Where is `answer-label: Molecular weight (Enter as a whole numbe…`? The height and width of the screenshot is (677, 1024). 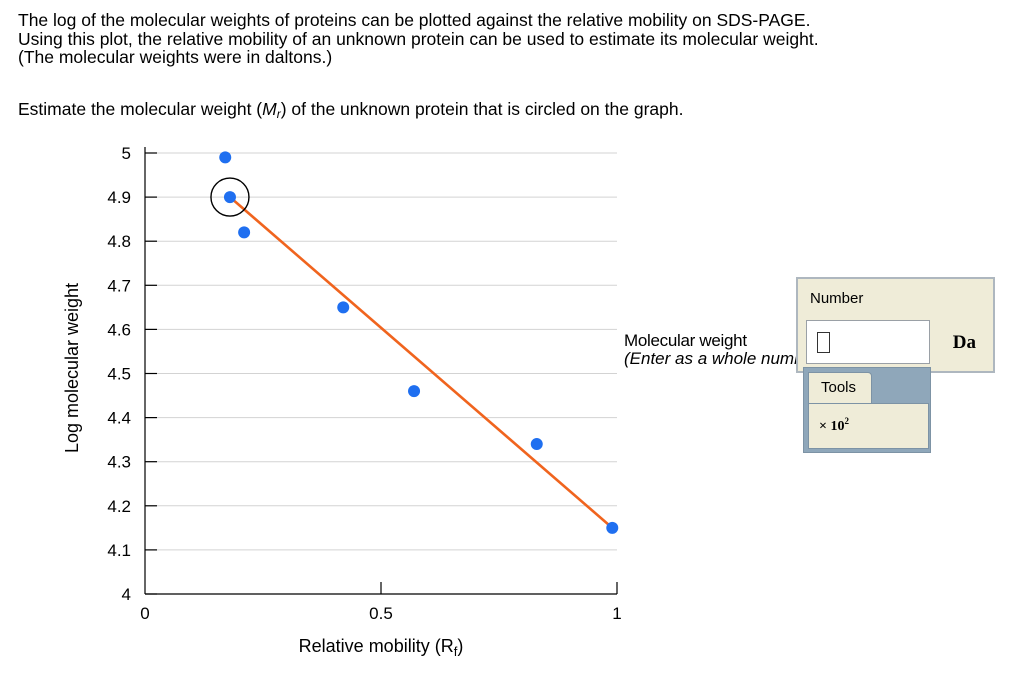 answer-label: Molecular weight (Enter as a whole numbe… is located at coordinates (724, 349).